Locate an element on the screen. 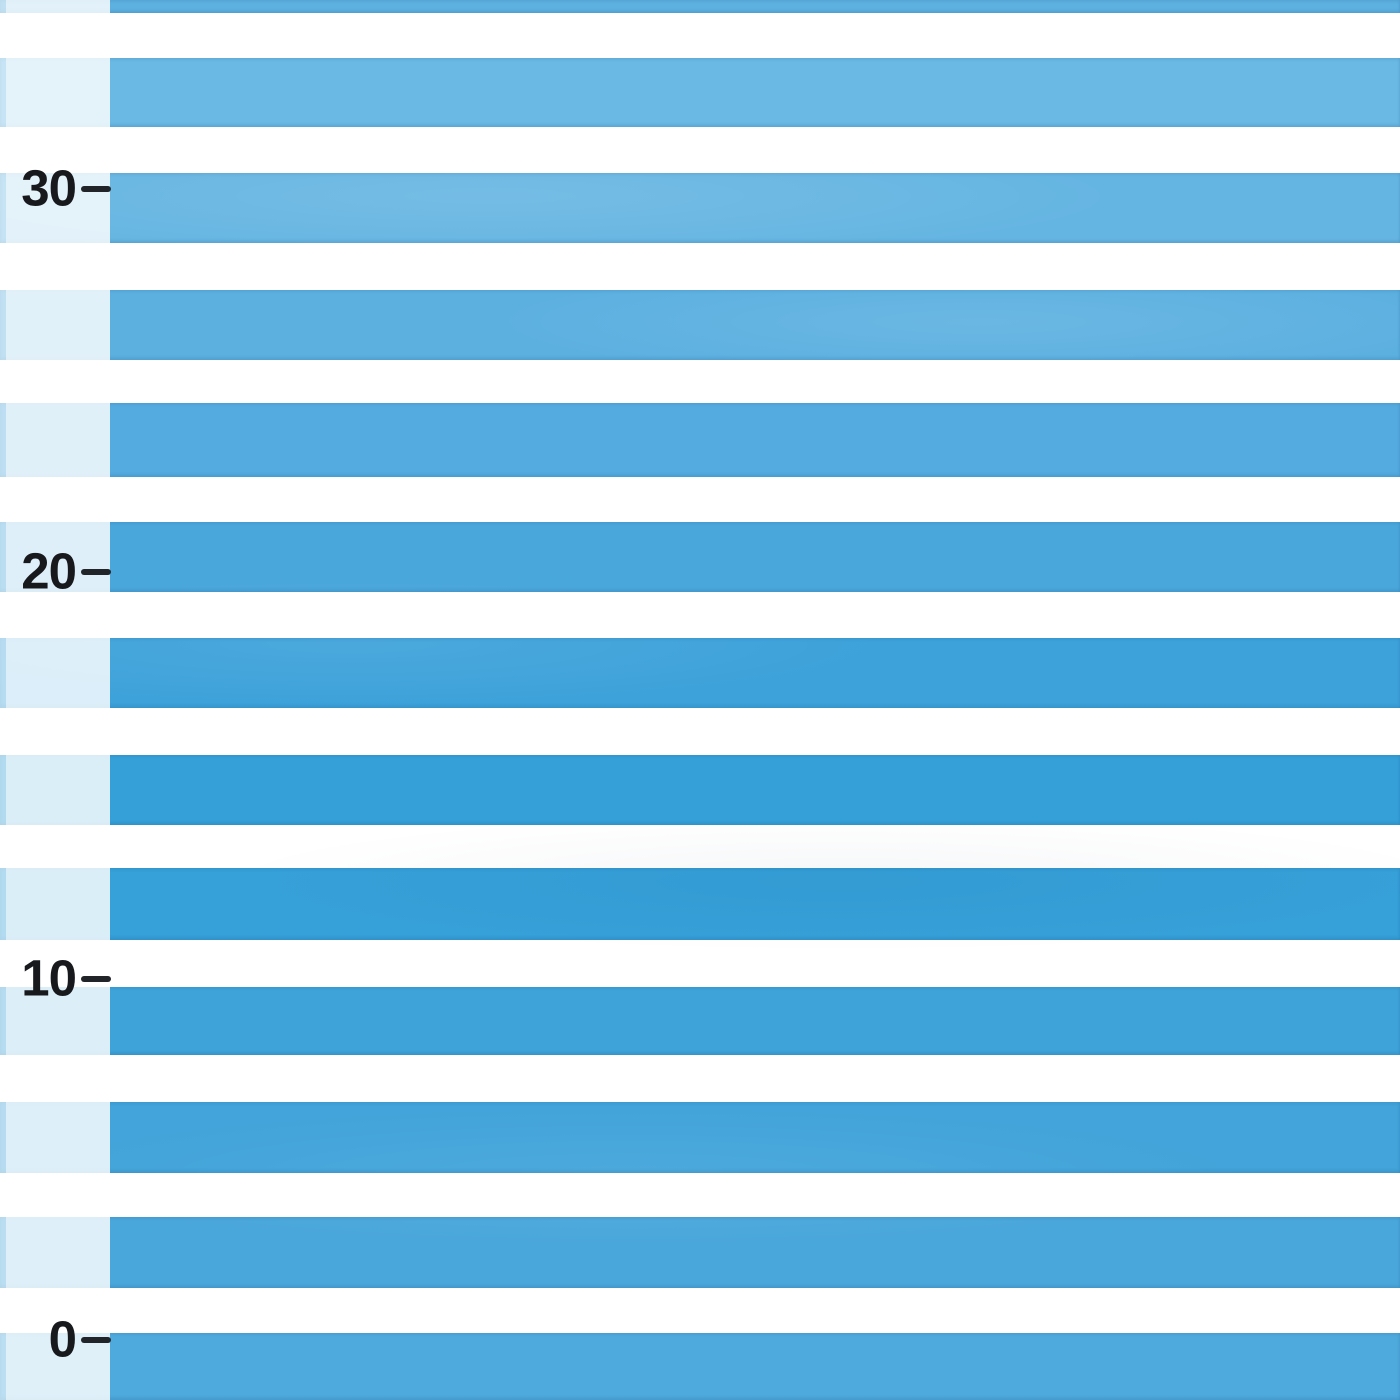  y-tick-label: 30 is located at coordinates (49, 188).